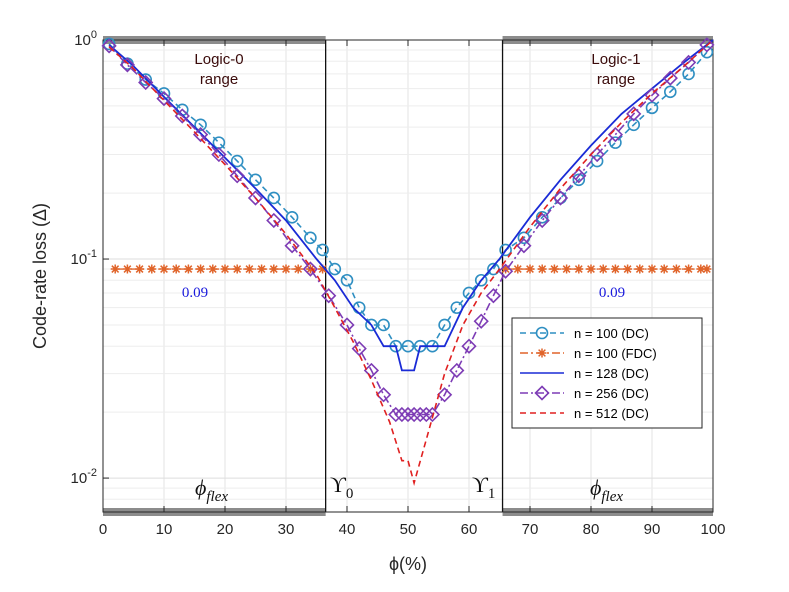 The width and height of the screenshot is (789, 592). Describe the element at coordinates (103, 529) in the screenshot. I see `x-tick-label: 0` at that location.